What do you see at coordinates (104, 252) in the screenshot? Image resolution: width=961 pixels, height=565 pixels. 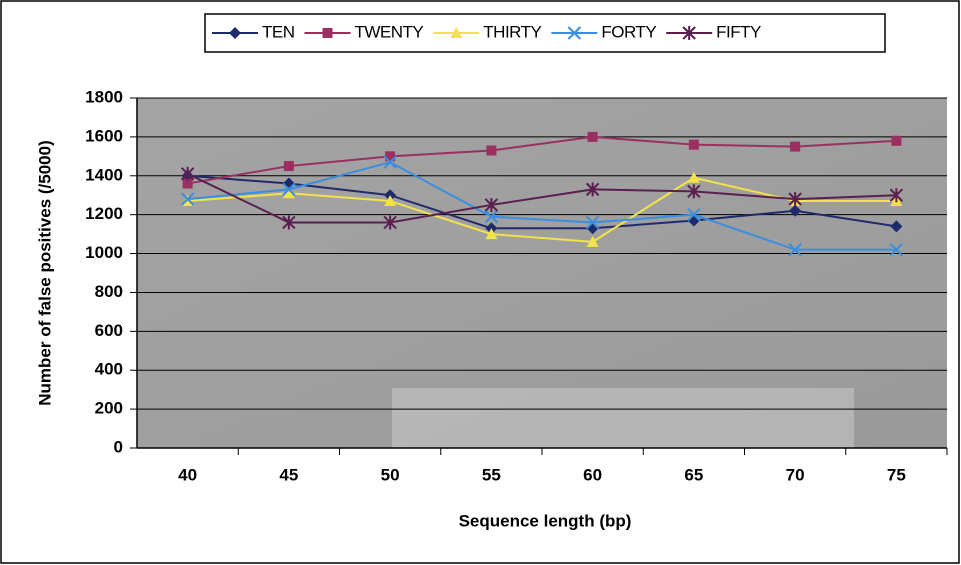 I see `y-tick-label: 1000` at bounding box center [104, 252].